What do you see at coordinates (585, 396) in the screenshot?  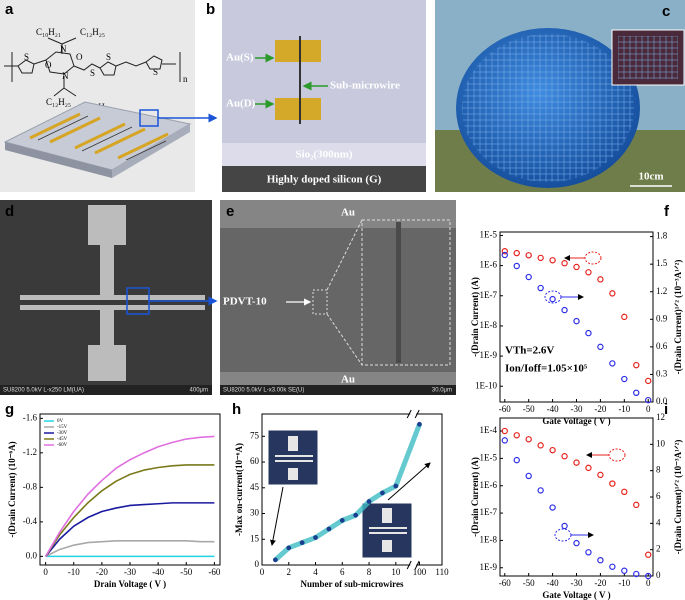 I see `chart-decor` at bounding box center [585, 396].